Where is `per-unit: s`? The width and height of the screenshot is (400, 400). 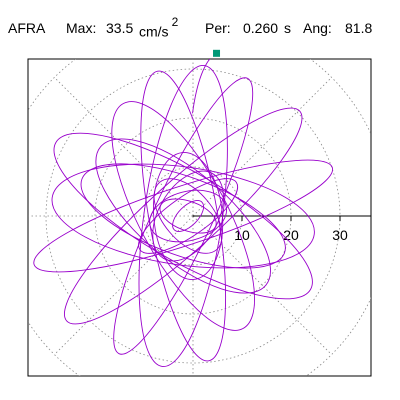
per-unit: s is located at coordinates (287, 28).